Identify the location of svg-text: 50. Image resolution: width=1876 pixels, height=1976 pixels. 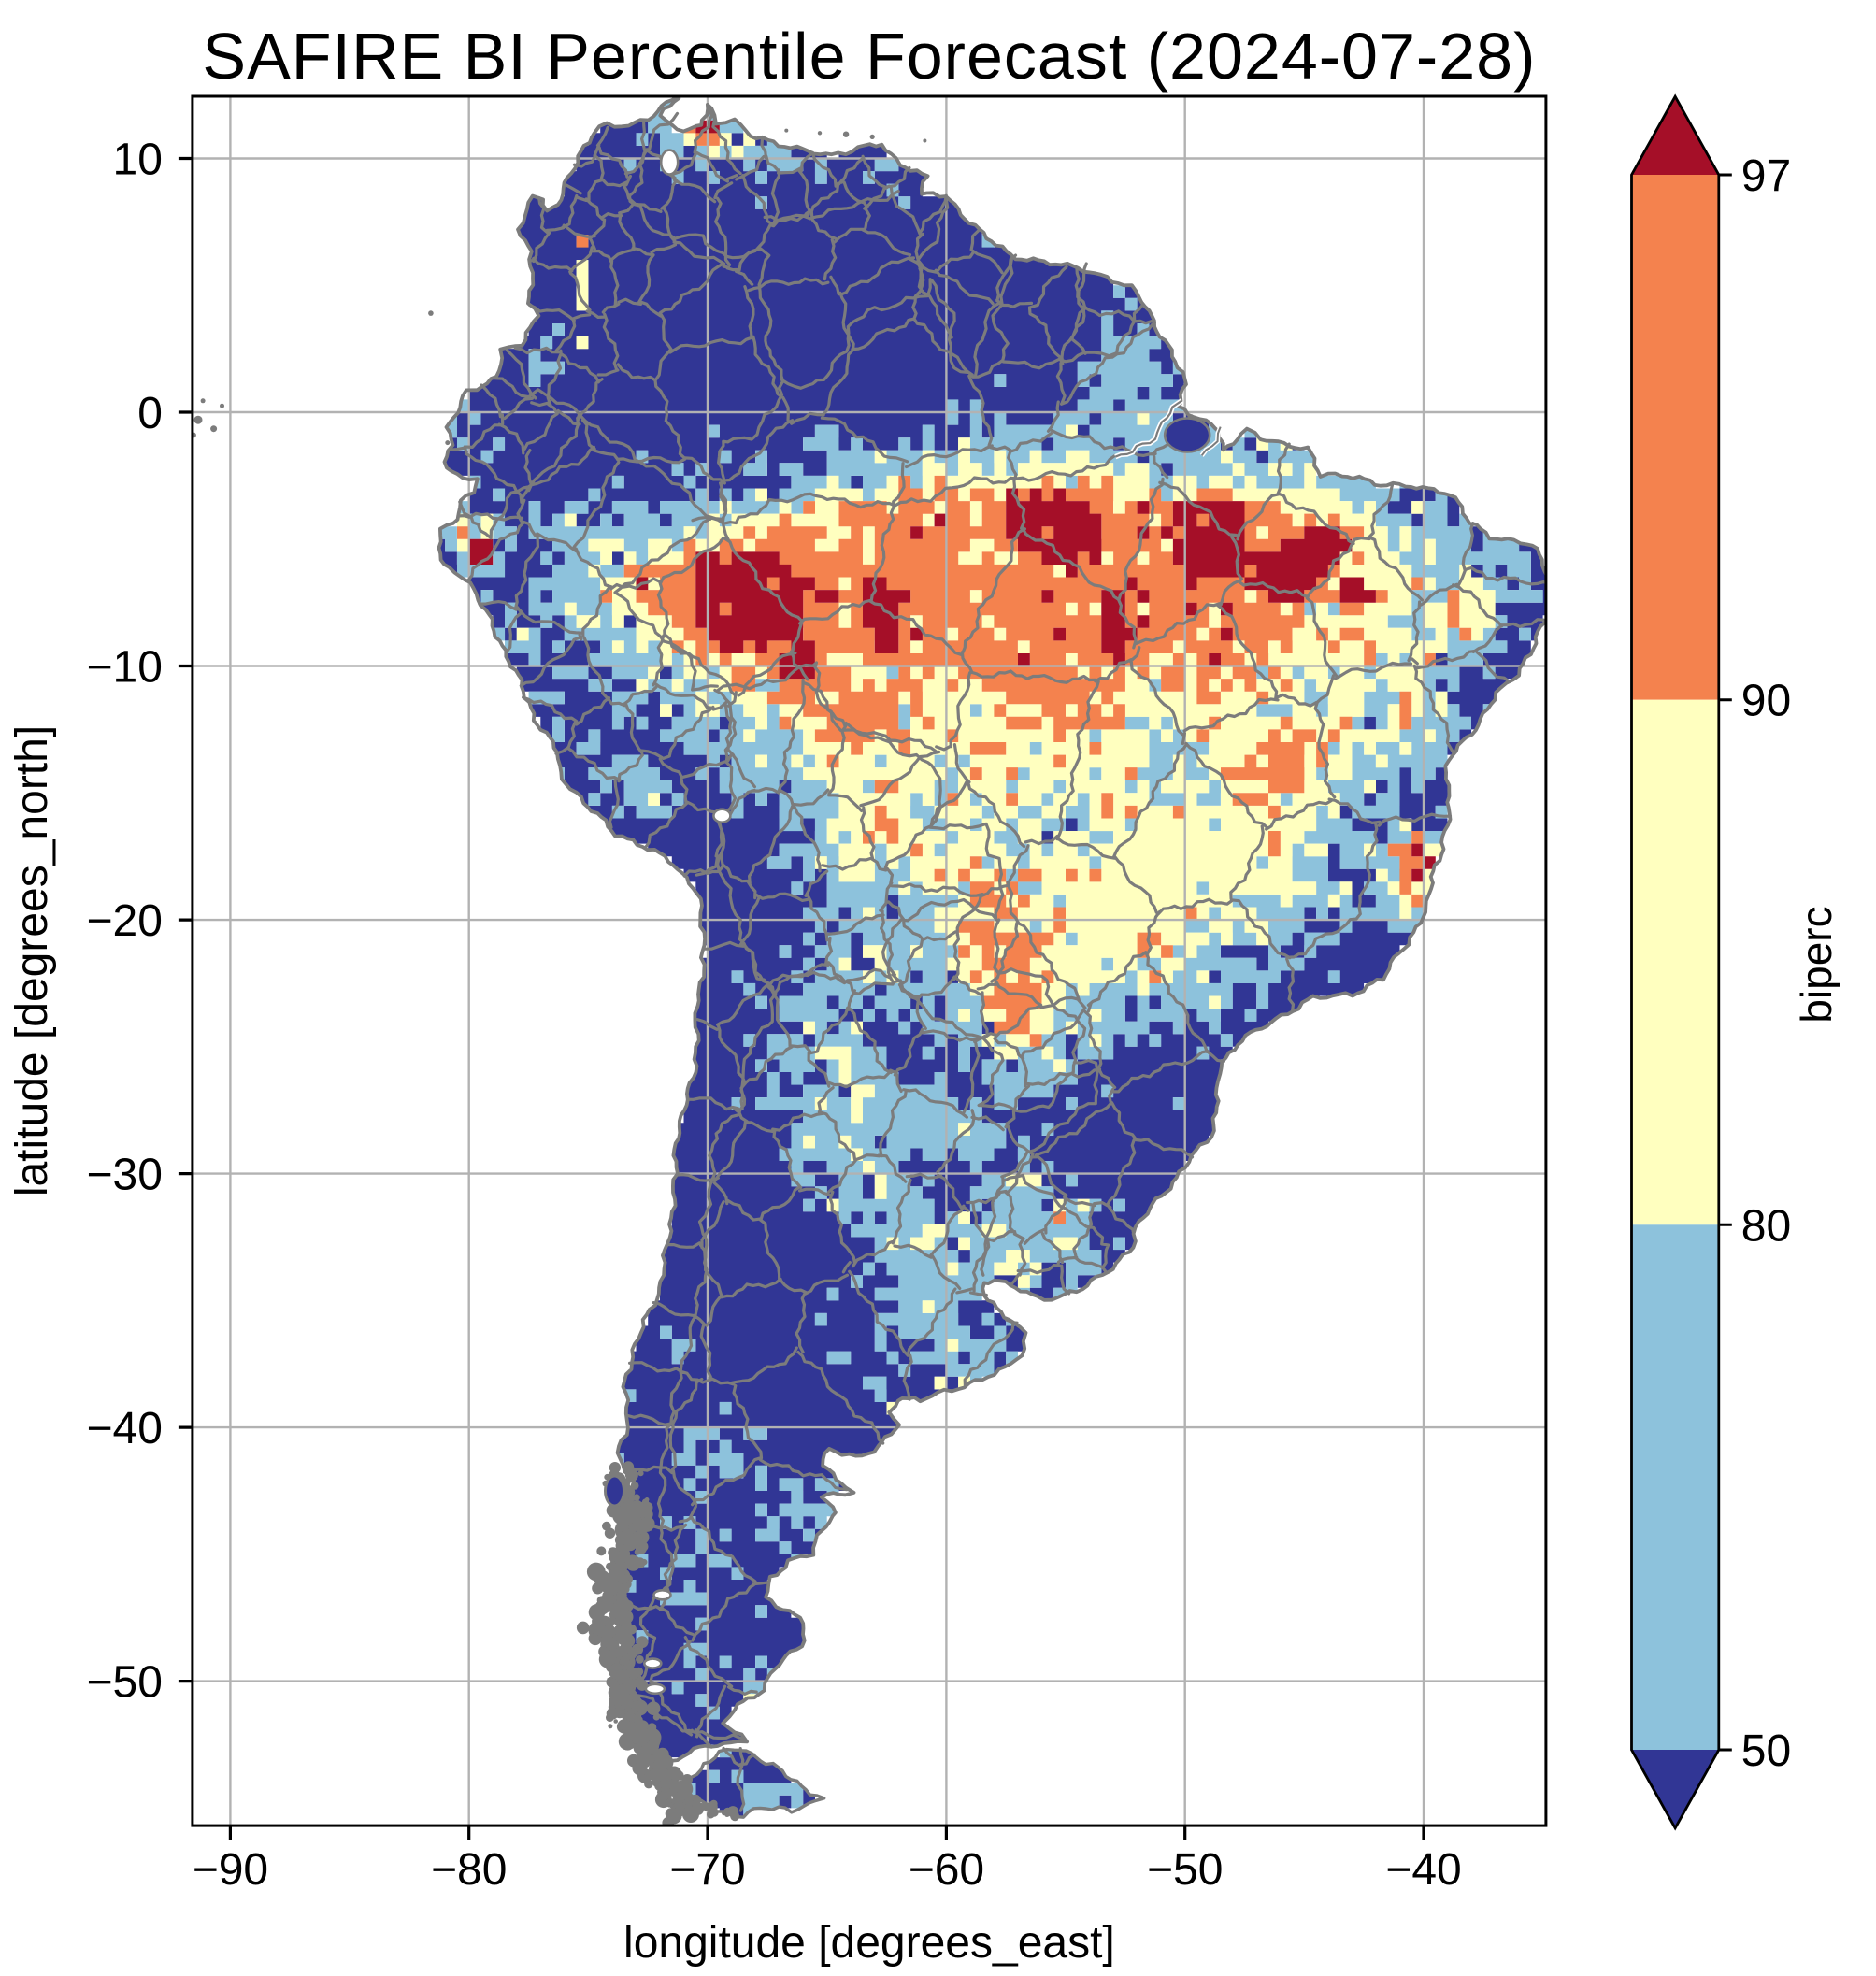
(1766, 1751).